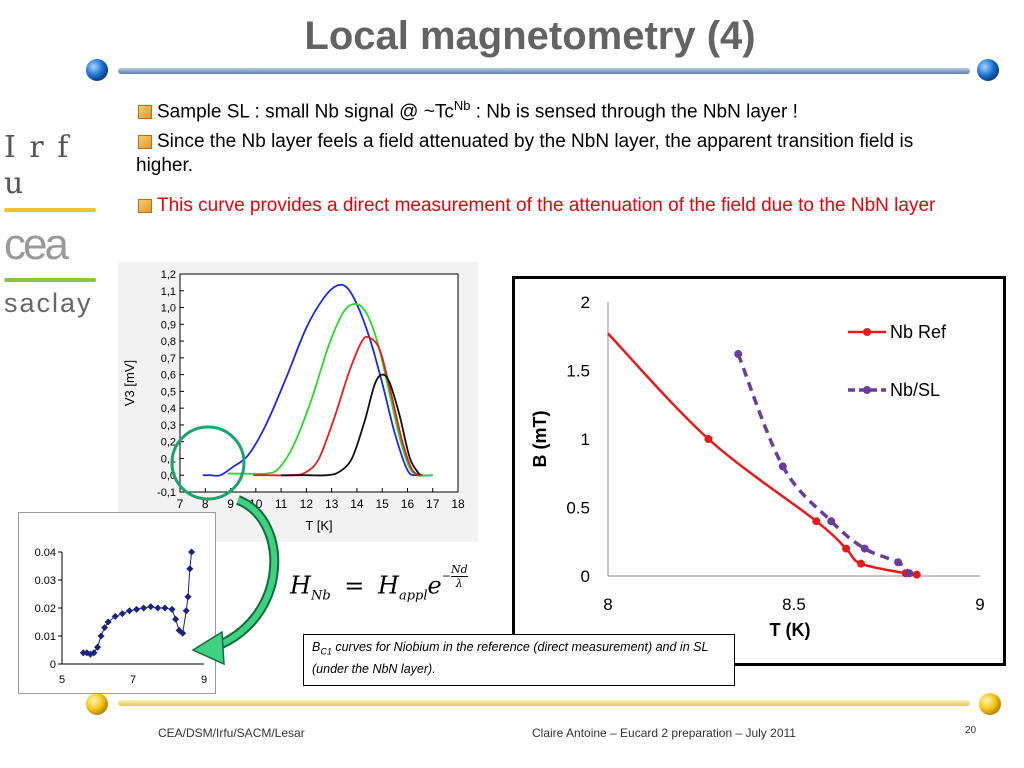 The image size is (1024, 768). I want to click on logo-irfu: I r f u, so click(37, 165).